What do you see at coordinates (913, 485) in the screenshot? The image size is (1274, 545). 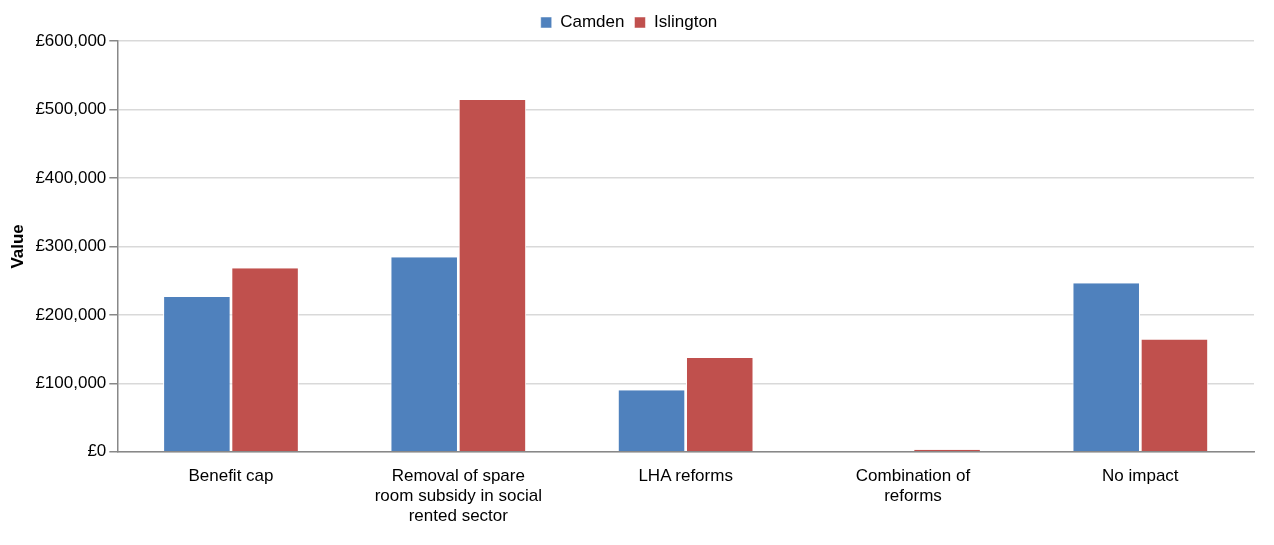 I see `x-tick-label: Combination of reforms` at bounding box center [913, 485].